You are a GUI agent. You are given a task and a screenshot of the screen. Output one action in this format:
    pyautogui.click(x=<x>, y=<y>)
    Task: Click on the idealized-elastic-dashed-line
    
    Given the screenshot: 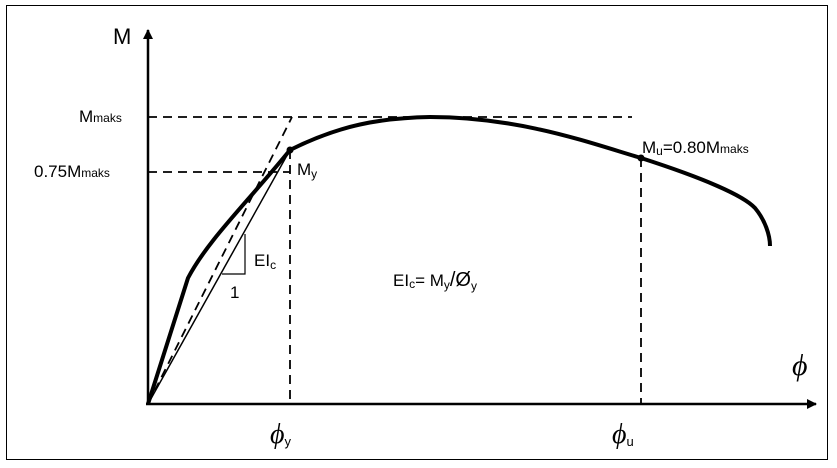 What is the action you would take?
    pyautogui.click(x=220, y=260)
    